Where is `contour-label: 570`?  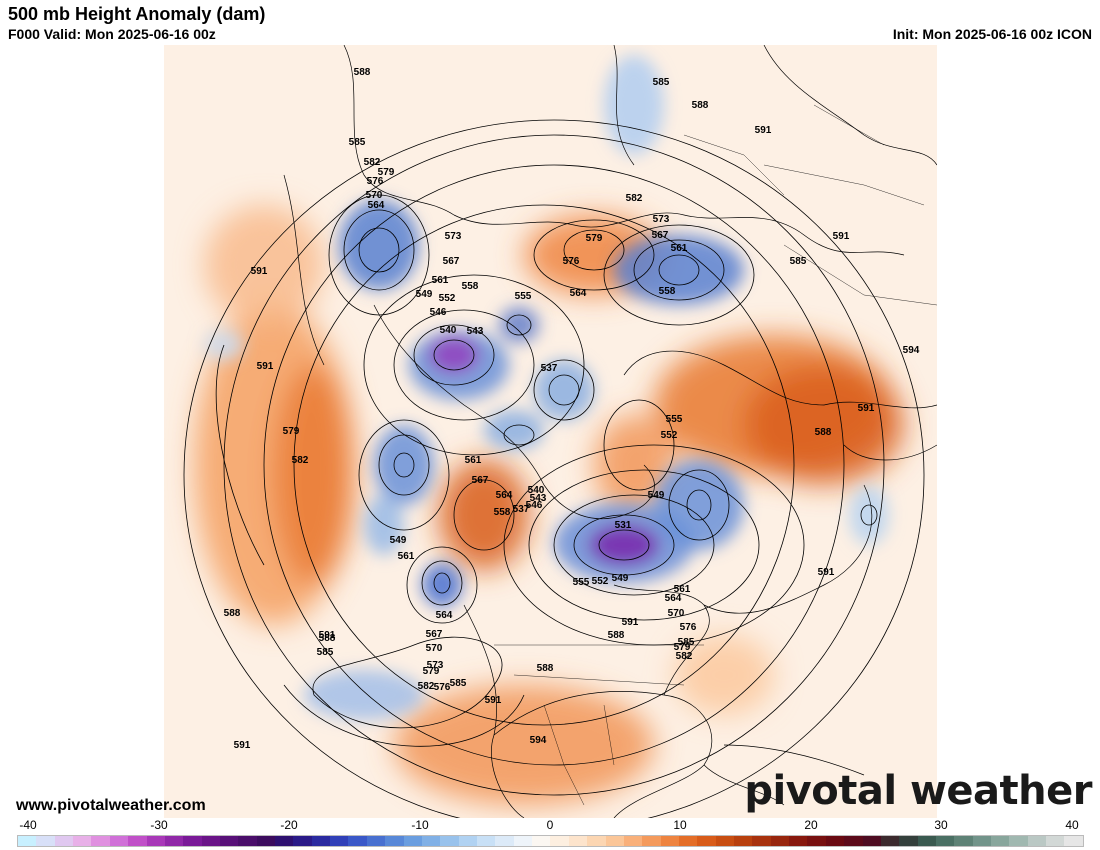
contour-label: 570 is located at coordinates (434, 648).